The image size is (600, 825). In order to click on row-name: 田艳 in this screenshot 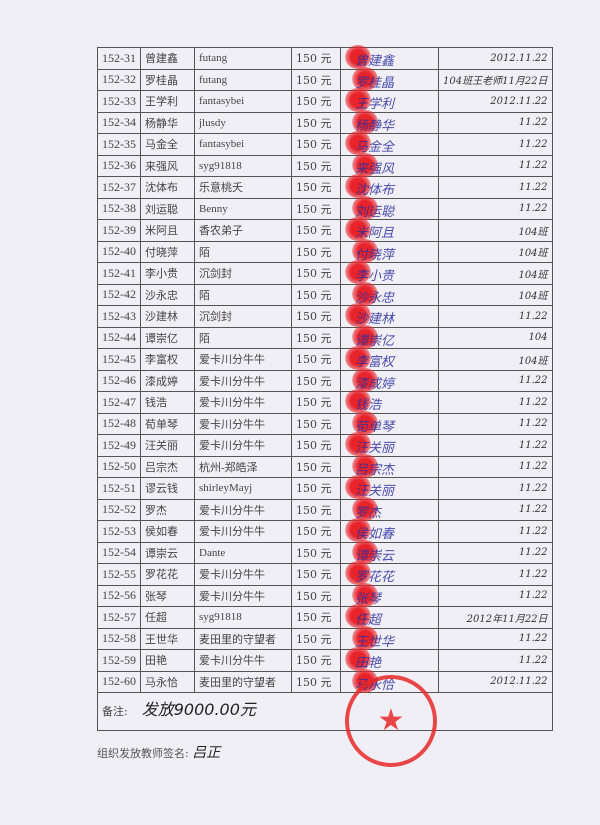, I will do `click(167, 660)`.